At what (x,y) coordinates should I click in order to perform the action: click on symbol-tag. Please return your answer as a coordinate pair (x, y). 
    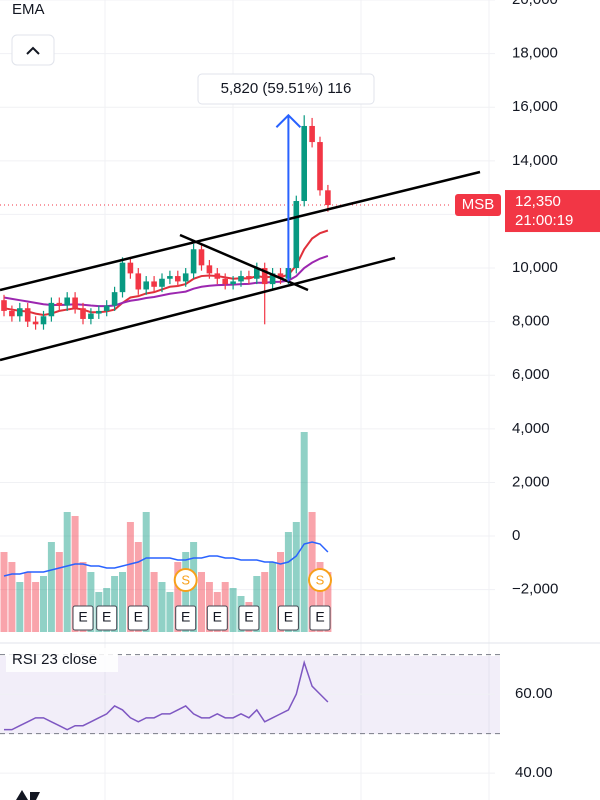
    Looking at the image, I should click on (478, 205).